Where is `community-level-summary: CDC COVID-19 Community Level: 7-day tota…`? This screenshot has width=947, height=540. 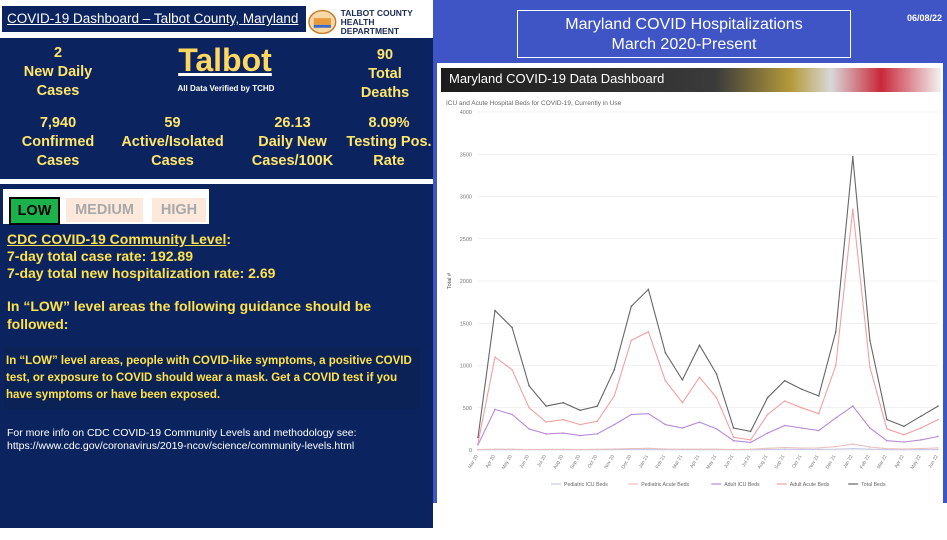
community-level-summary: CDC COVID-19 Community Level: 7-day tota… is located at coordinates (141, 256).